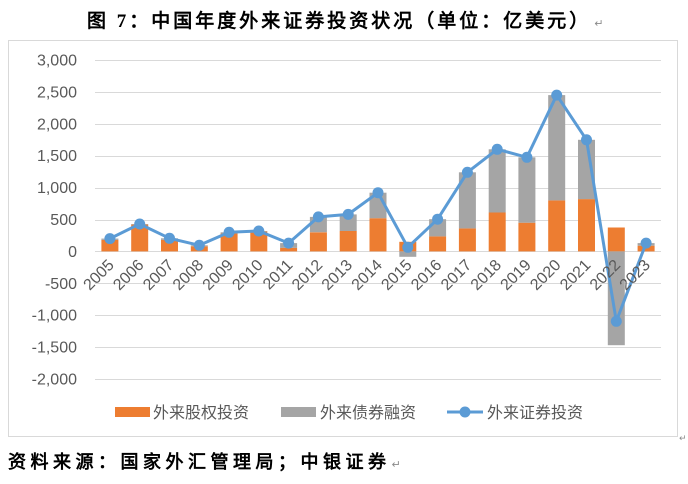  I want to click on portfolio-investment-point-2015, so click(408, 247).